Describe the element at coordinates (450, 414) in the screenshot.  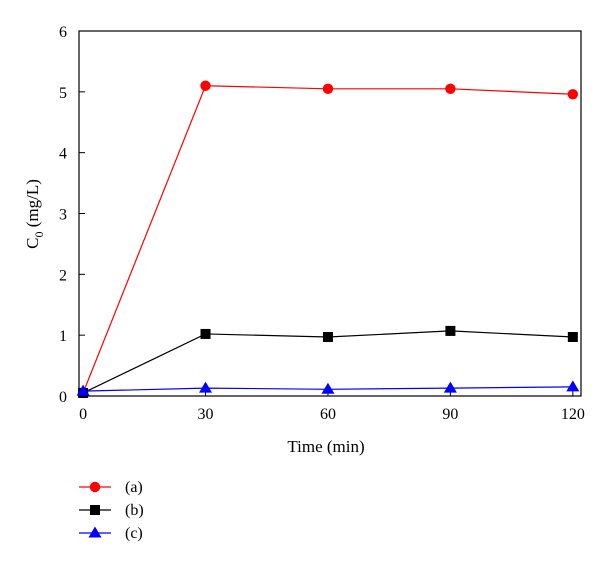
I see `x-tick-label: 90` at that location.